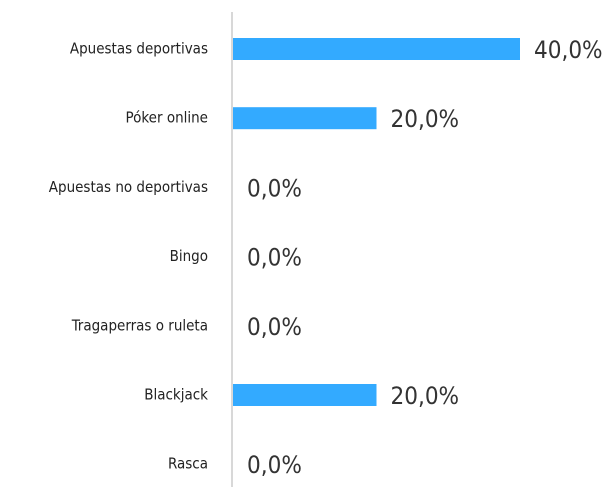 The height and width of the screenshot is (487, 609). Describe the element at coordinates (128, 187) in the screenshot. I see `category-label: Apuestas no deportivas` at that location.